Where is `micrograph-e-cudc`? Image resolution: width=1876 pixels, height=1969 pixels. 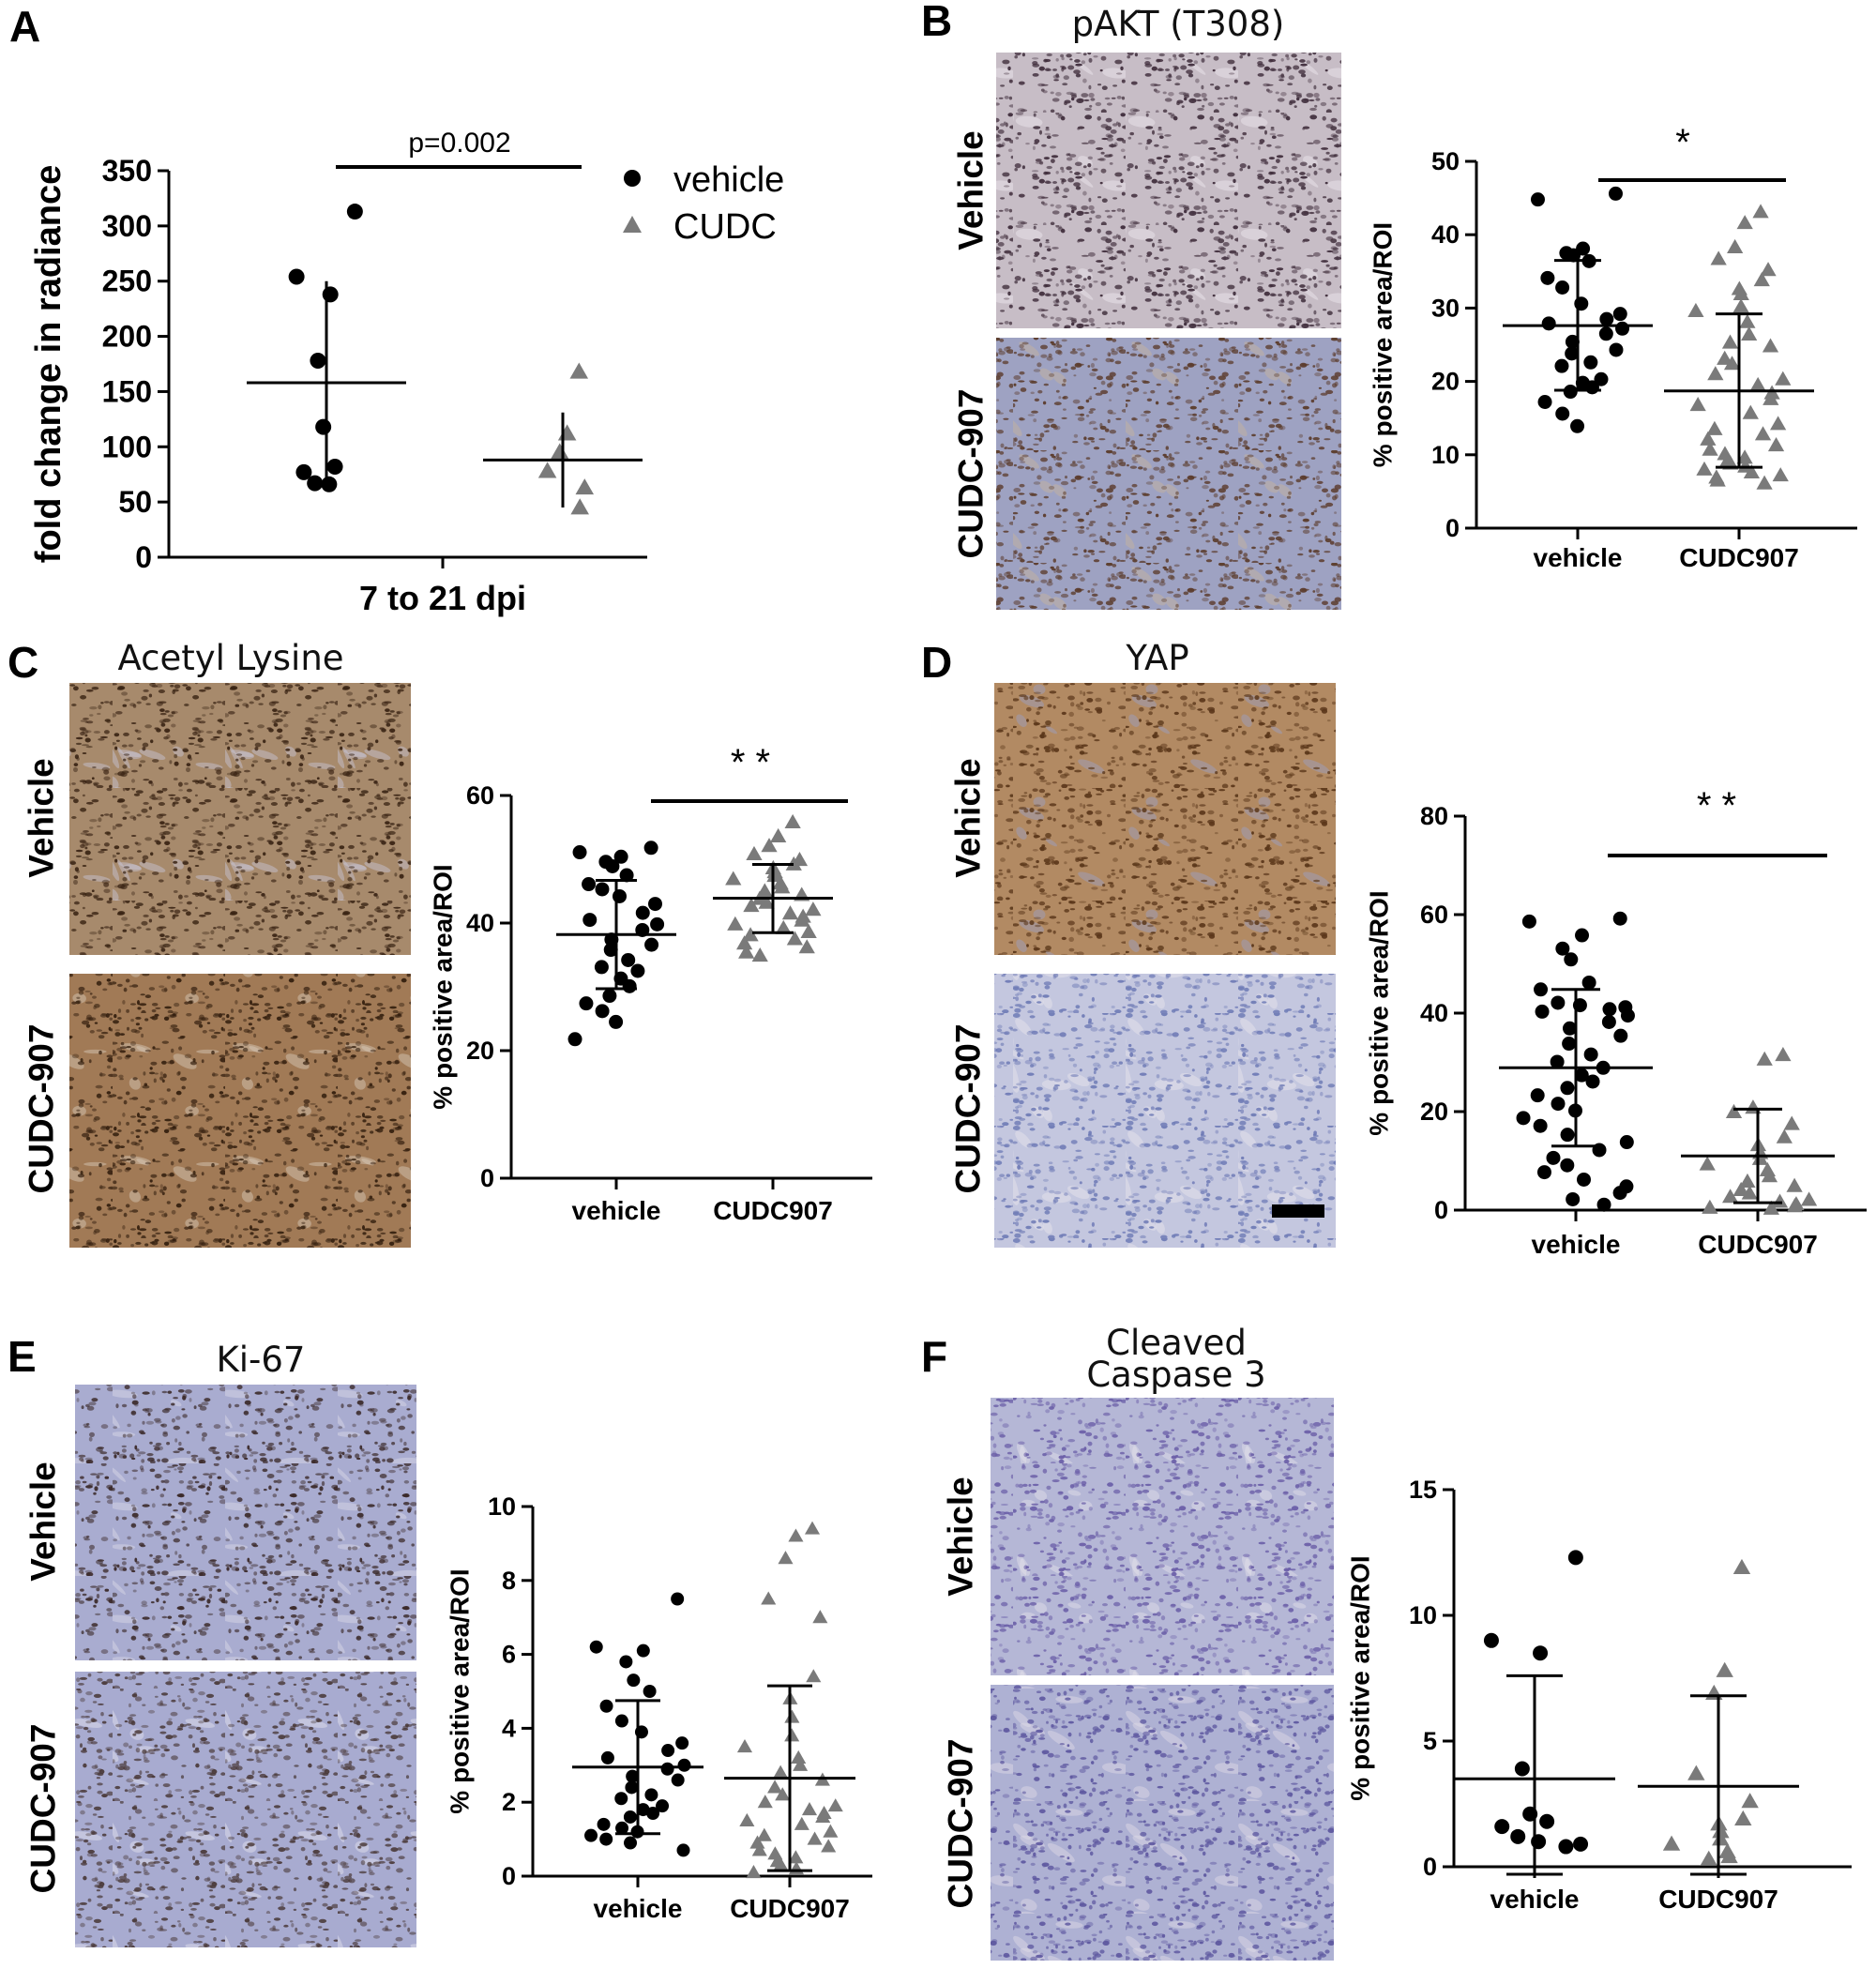 micrograph-e-cudc is located at coordinates (245, 1809).